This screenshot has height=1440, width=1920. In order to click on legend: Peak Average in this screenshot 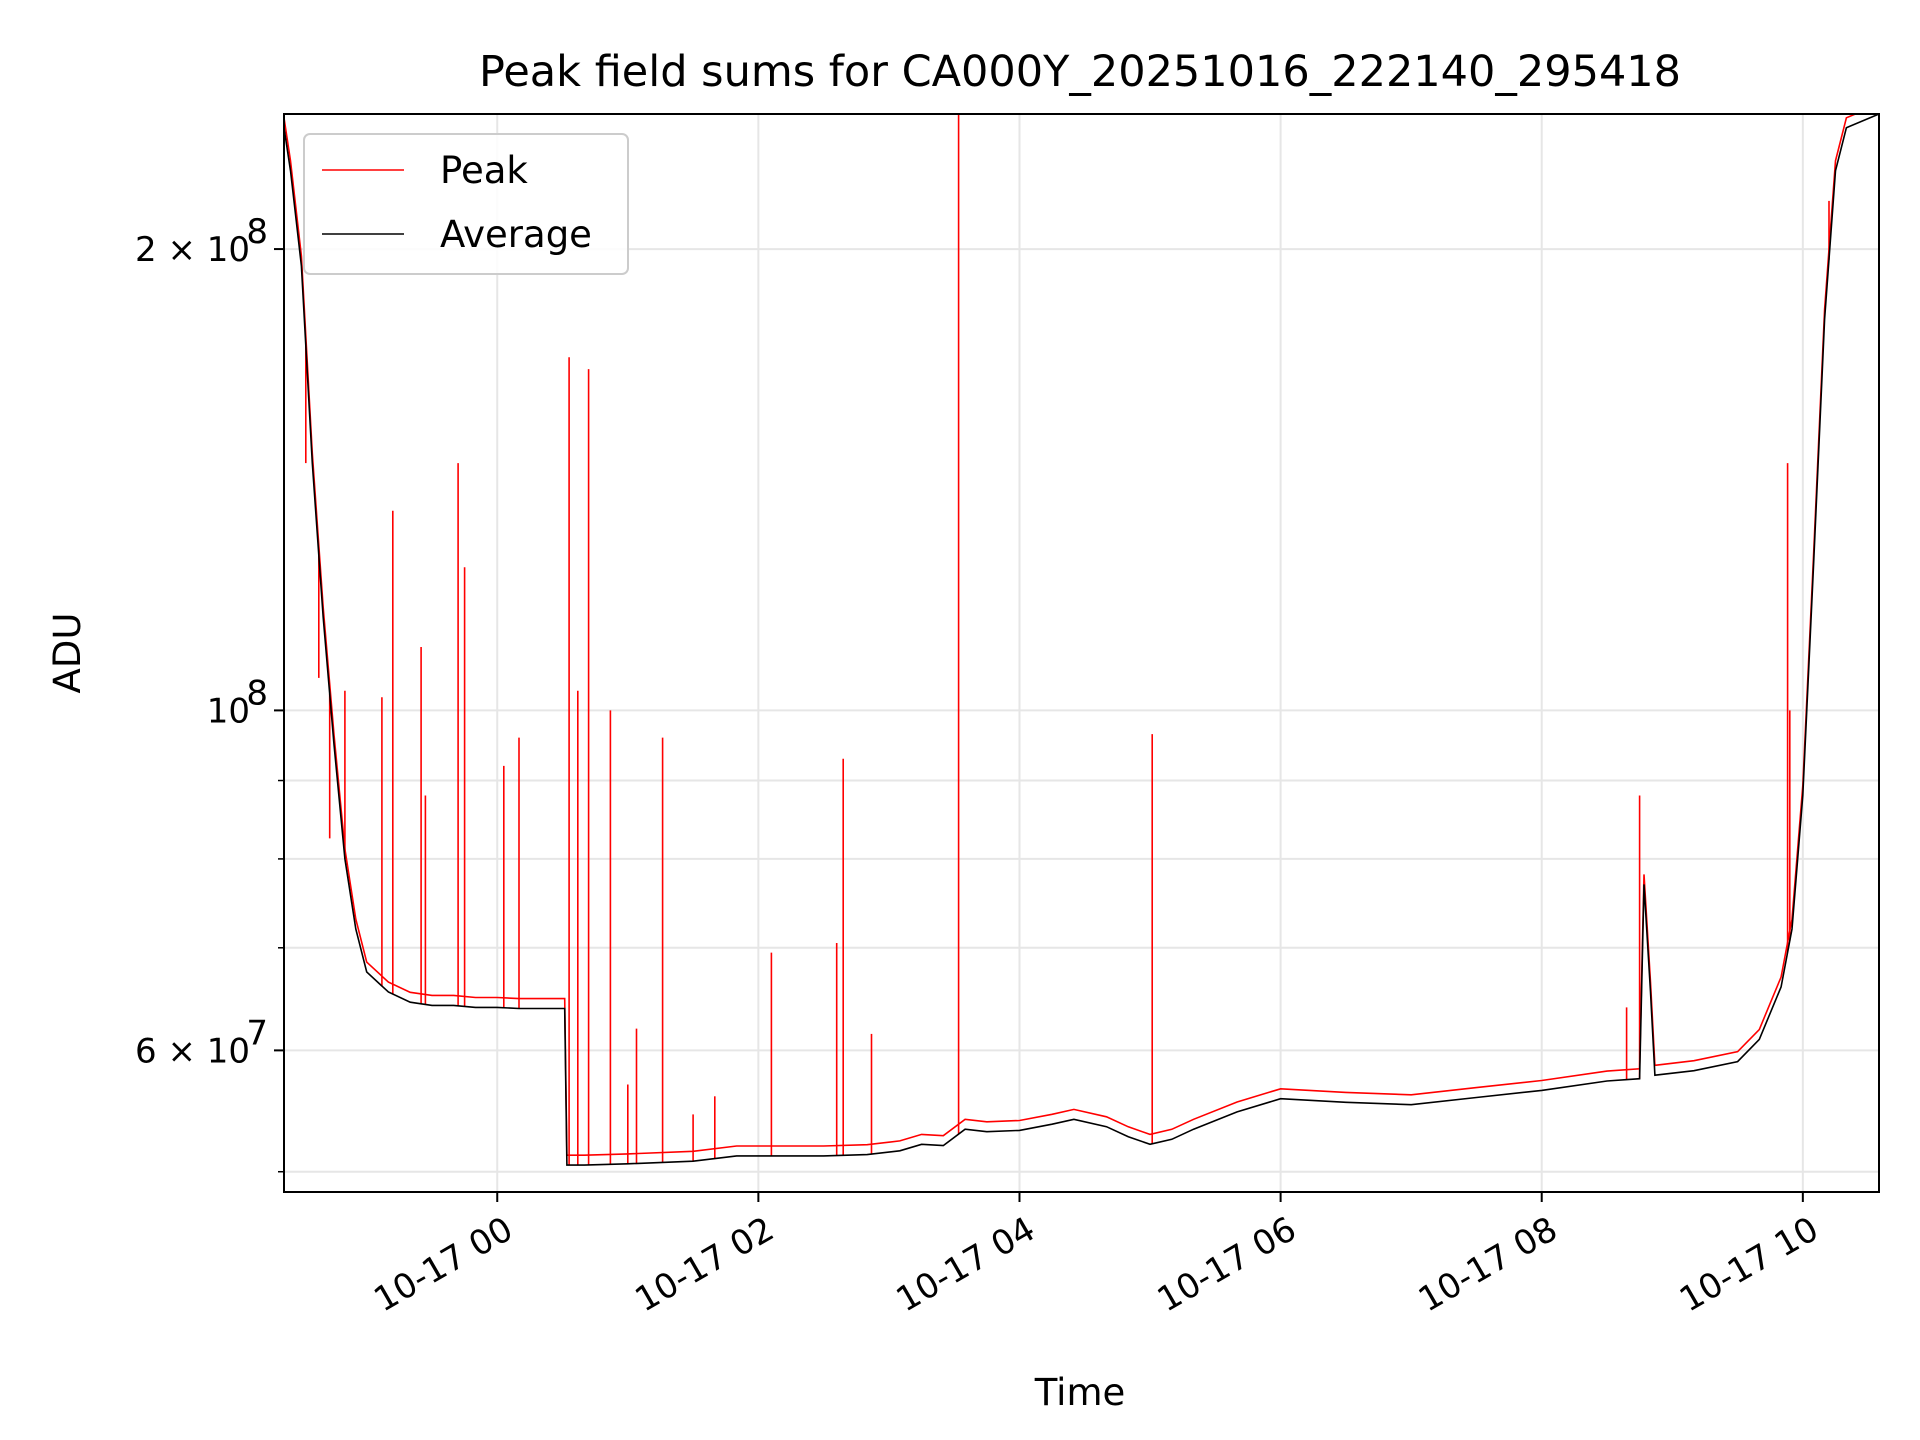, I will do `click(466, 204)`.